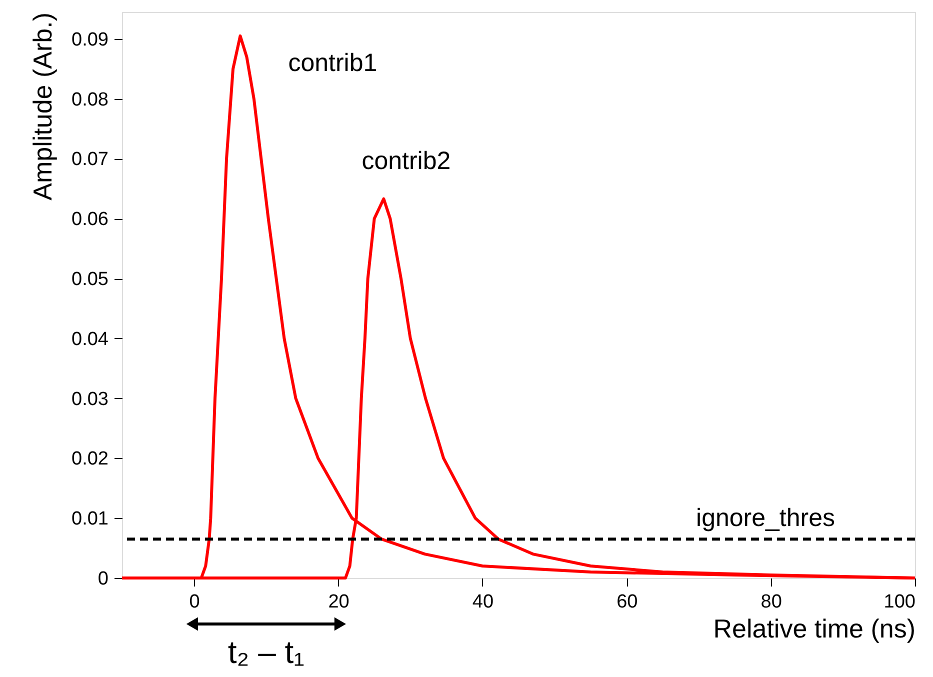  What do you see at coordinates (771, 602) in the screenshot?
I see `x-tick-label: 80` at bounding box center [771, 602].